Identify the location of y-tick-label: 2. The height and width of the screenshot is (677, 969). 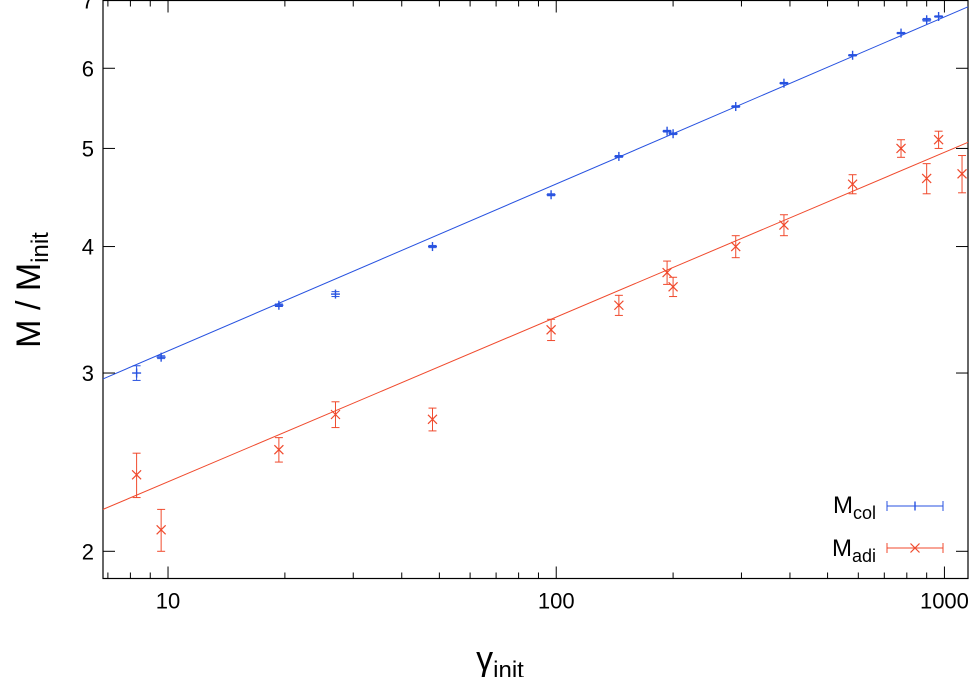
(88, 551).